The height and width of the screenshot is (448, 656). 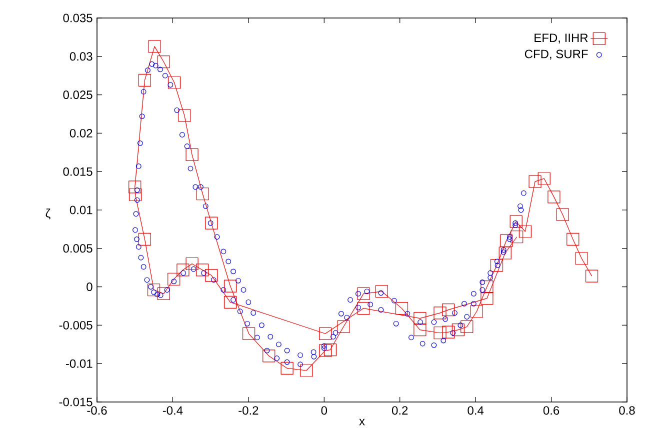 I want to click on y-tick-label: 0.005, so click(x=77, y=248).